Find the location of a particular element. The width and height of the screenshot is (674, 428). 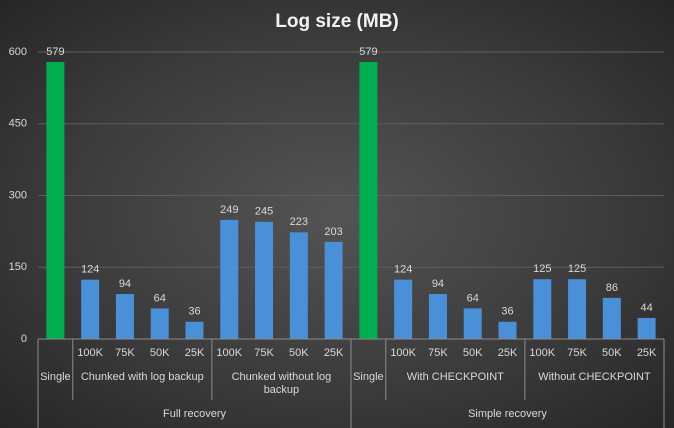

group-label: Full recovery is located at coordinates (194, 414).